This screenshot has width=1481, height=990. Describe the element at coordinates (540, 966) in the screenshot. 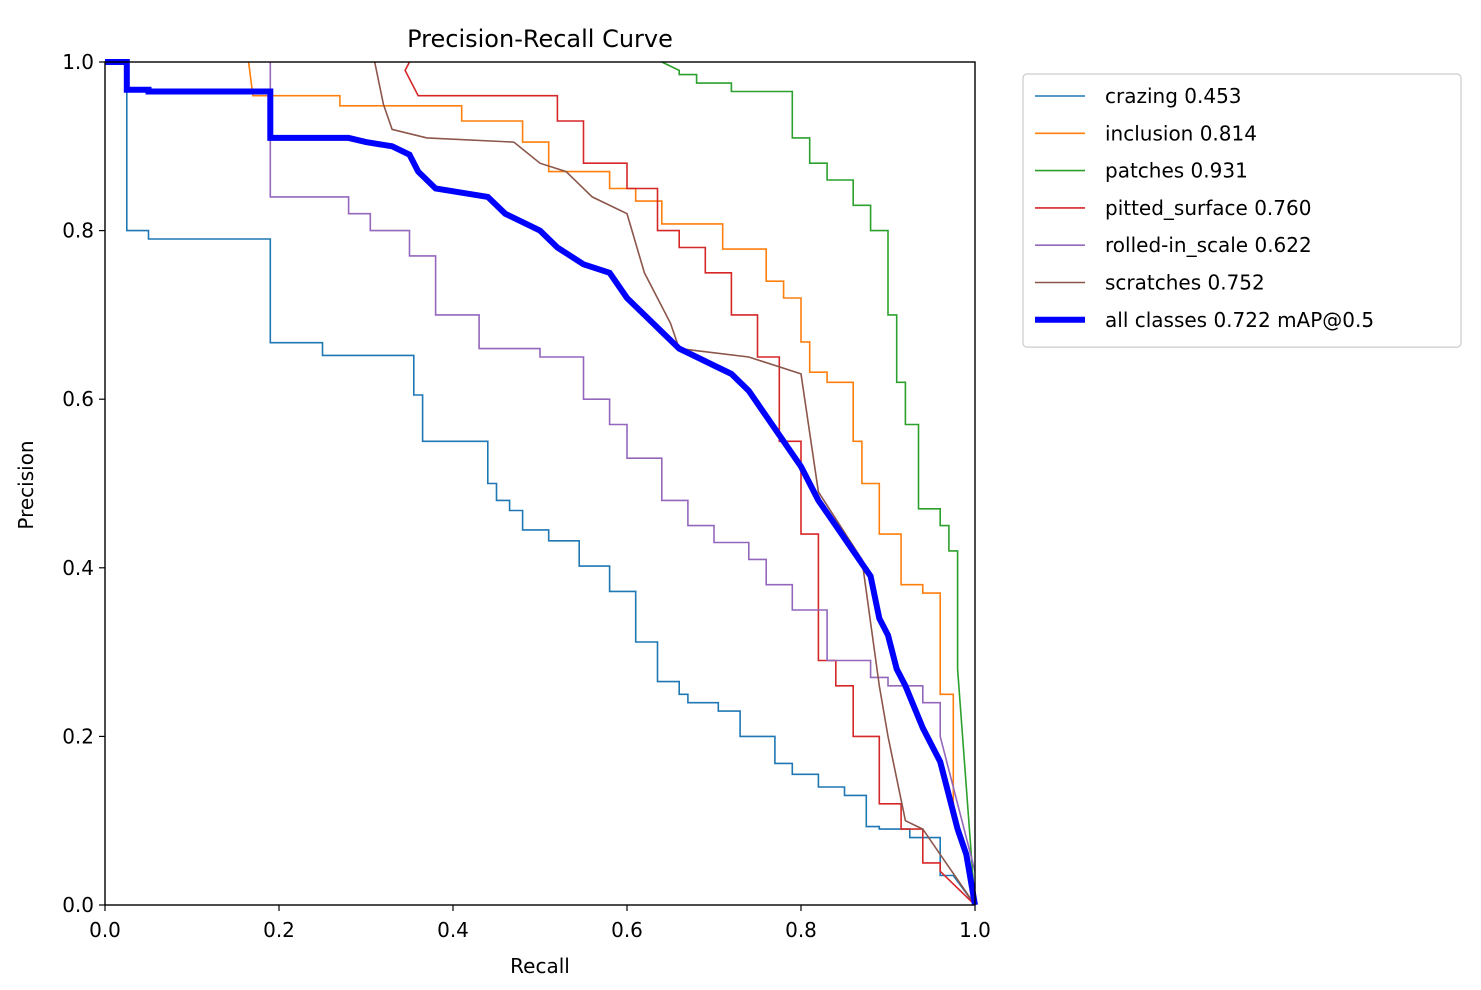

I see `x-axis-label: Recall` at that location.